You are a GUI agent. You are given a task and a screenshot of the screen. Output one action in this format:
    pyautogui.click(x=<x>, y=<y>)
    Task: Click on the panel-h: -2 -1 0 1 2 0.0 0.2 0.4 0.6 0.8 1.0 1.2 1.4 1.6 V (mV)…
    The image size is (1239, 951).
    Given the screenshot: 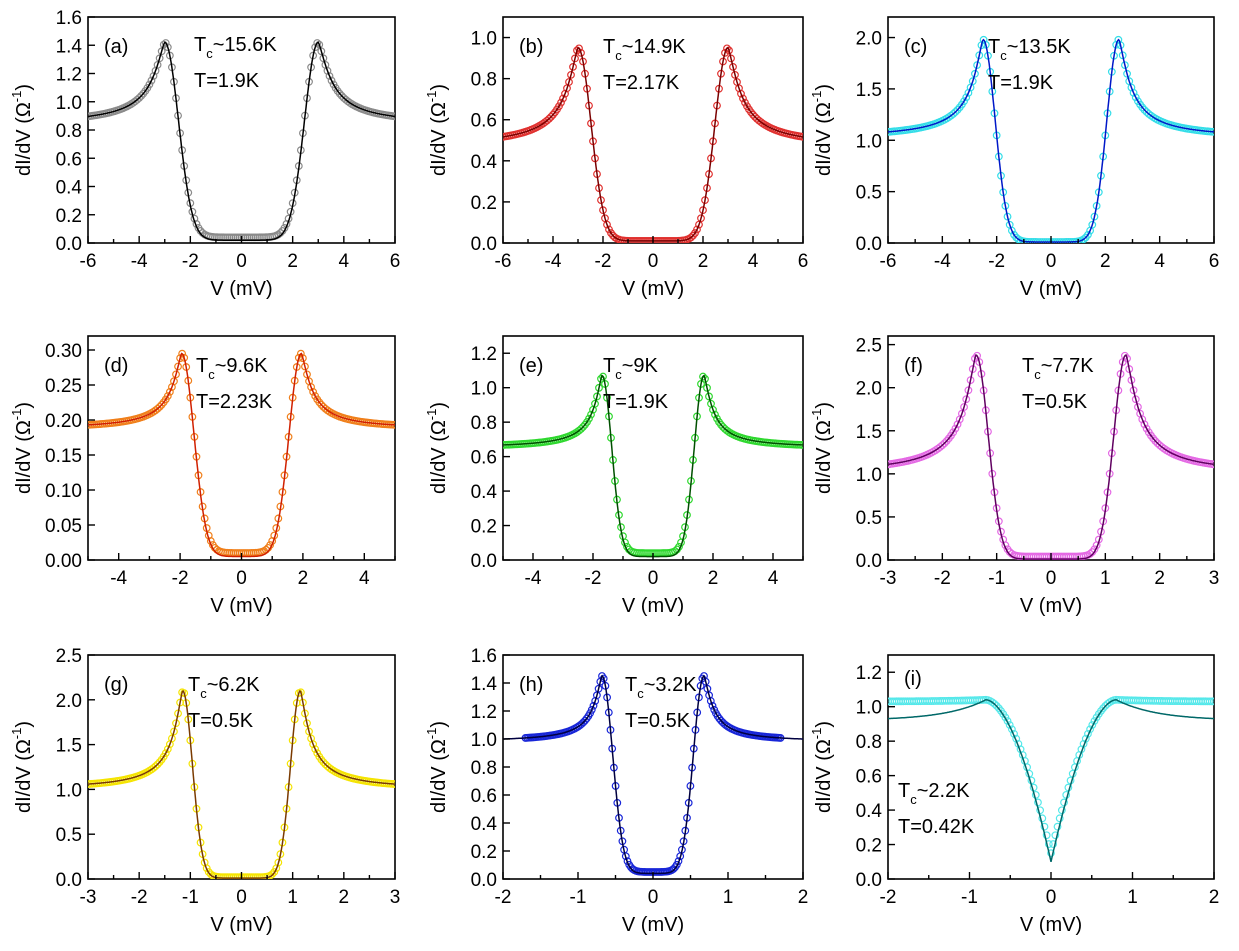 What is the action you would take?
    pyautogui.click(x=616, y=791)
    